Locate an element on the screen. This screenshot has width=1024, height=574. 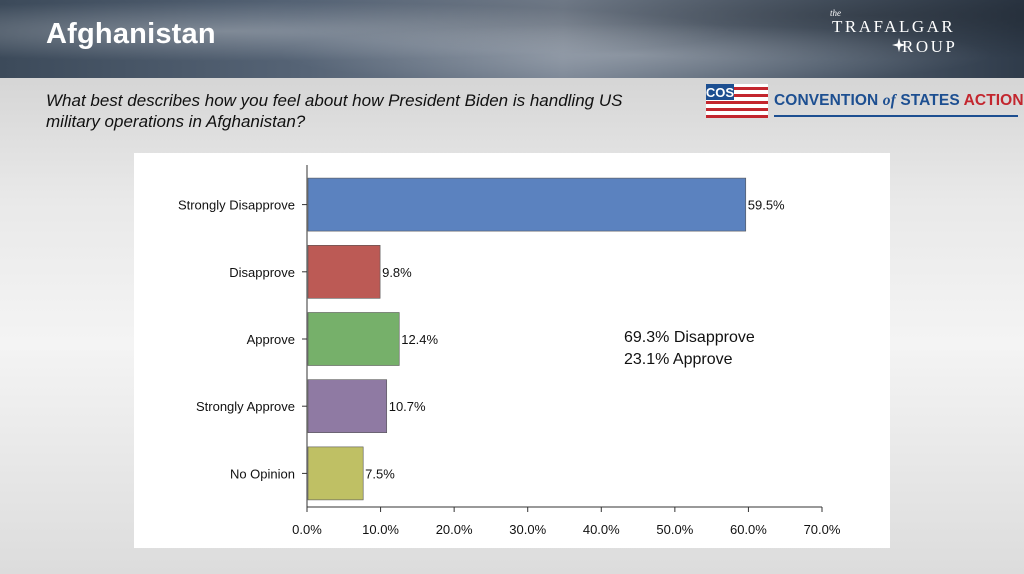
cos-flag-icon: COS is located at coordinates (737, 101).